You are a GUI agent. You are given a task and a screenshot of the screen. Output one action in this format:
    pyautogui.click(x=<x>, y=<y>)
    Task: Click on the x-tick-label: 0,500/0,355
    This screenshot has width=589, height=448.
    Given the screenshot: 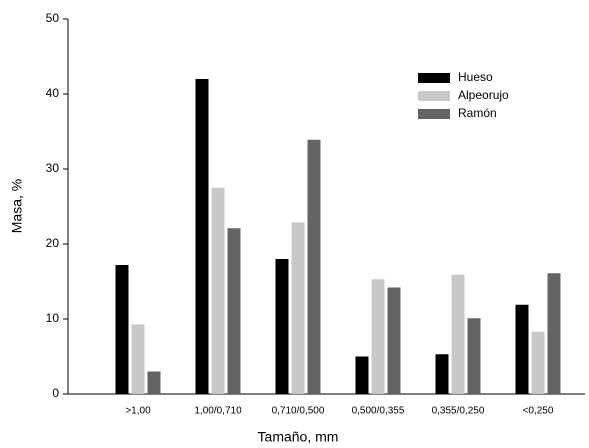 What is the action you would take?
    pyautogui.click(x=378, y=411)
    